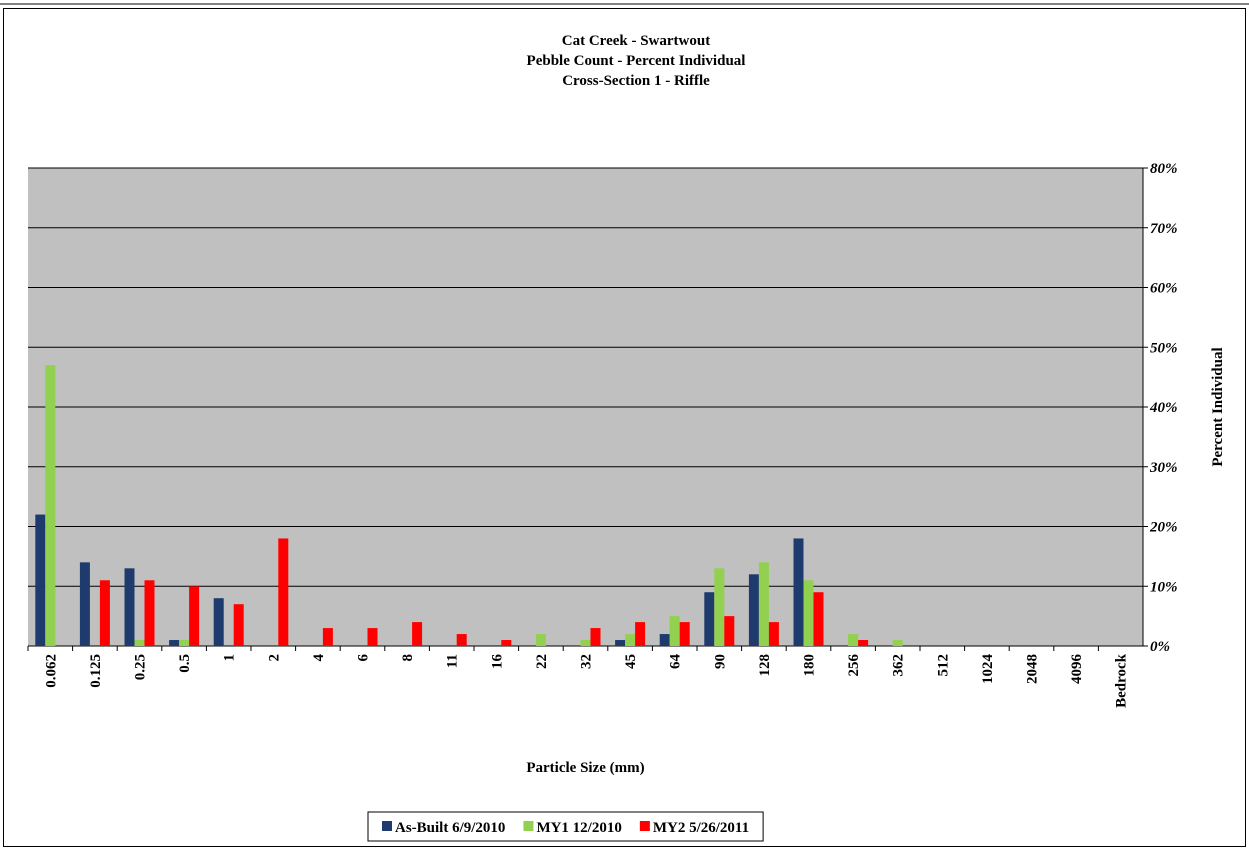  What do you see at coordinates (636, 41) in the screenshot?
I see `chart-title: Cat Creek - Swartwout` at bounding box center [636, 41].